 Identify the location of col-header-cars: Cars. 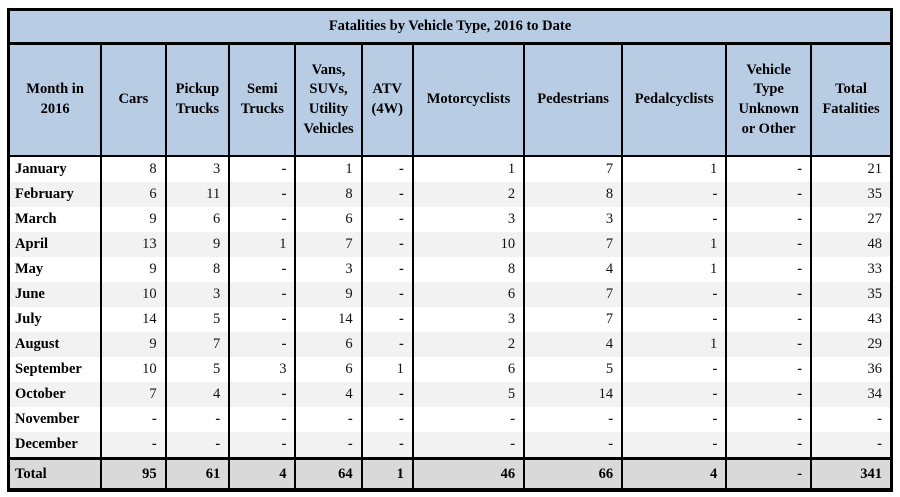
(133, 100).